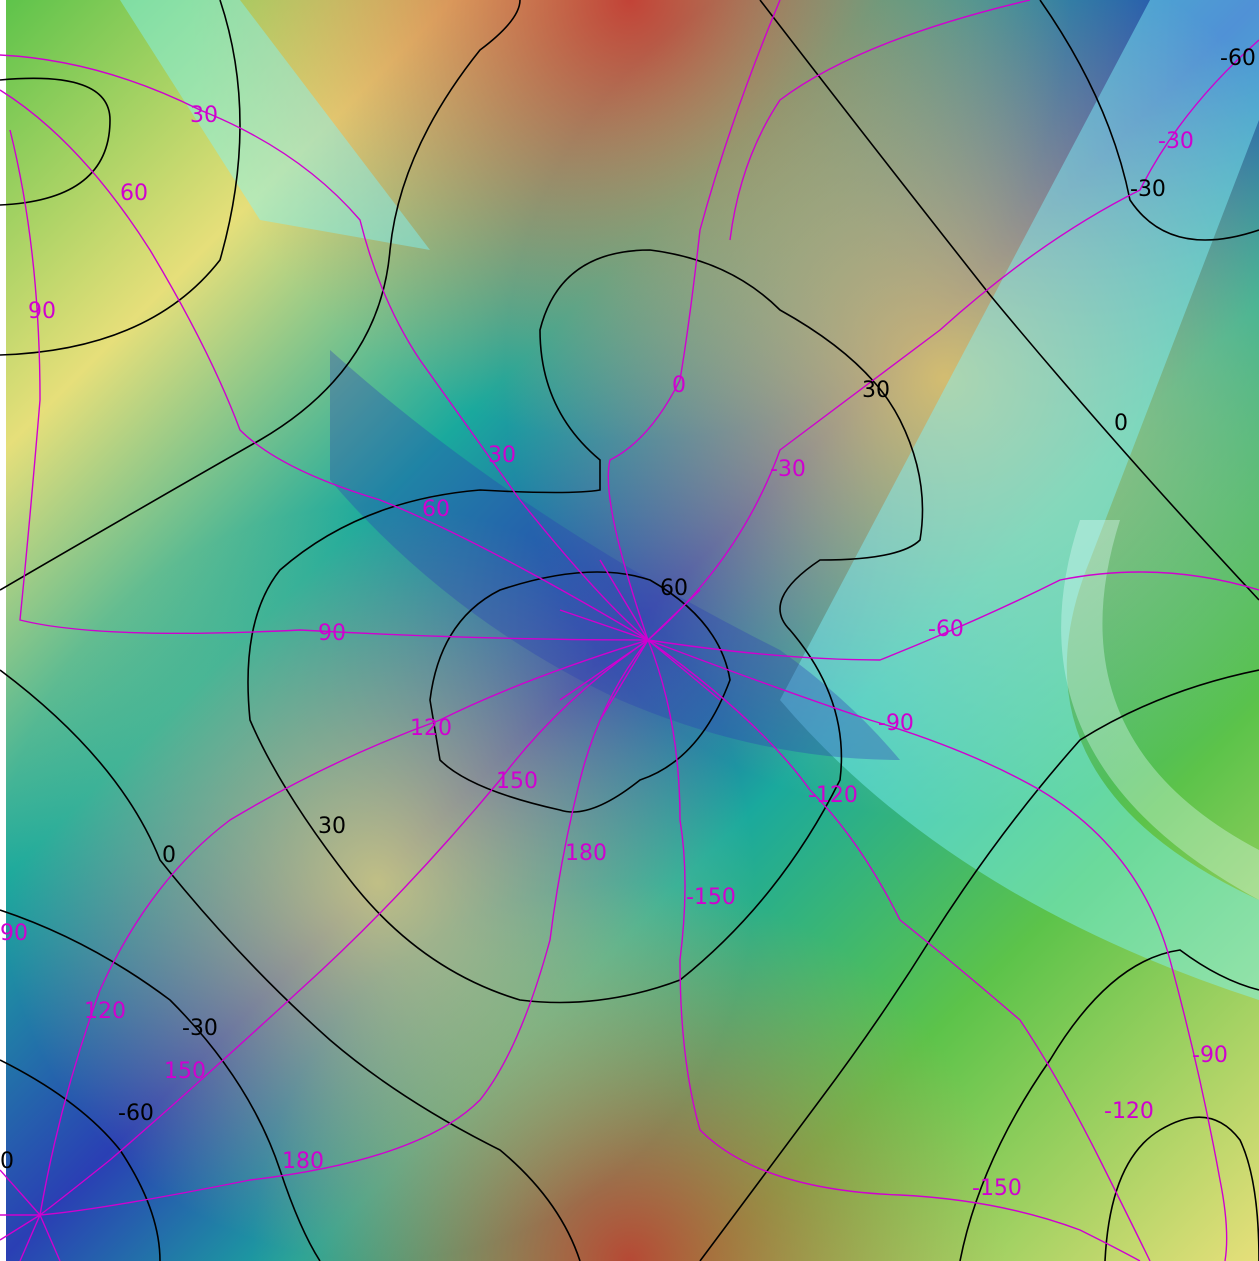 This screenshot has width=1259, height=1261. What do you see at coordinates (946, 629) in the screenshot?
I see `magenta-contour-label: -60` at bounding box center [946, 629].